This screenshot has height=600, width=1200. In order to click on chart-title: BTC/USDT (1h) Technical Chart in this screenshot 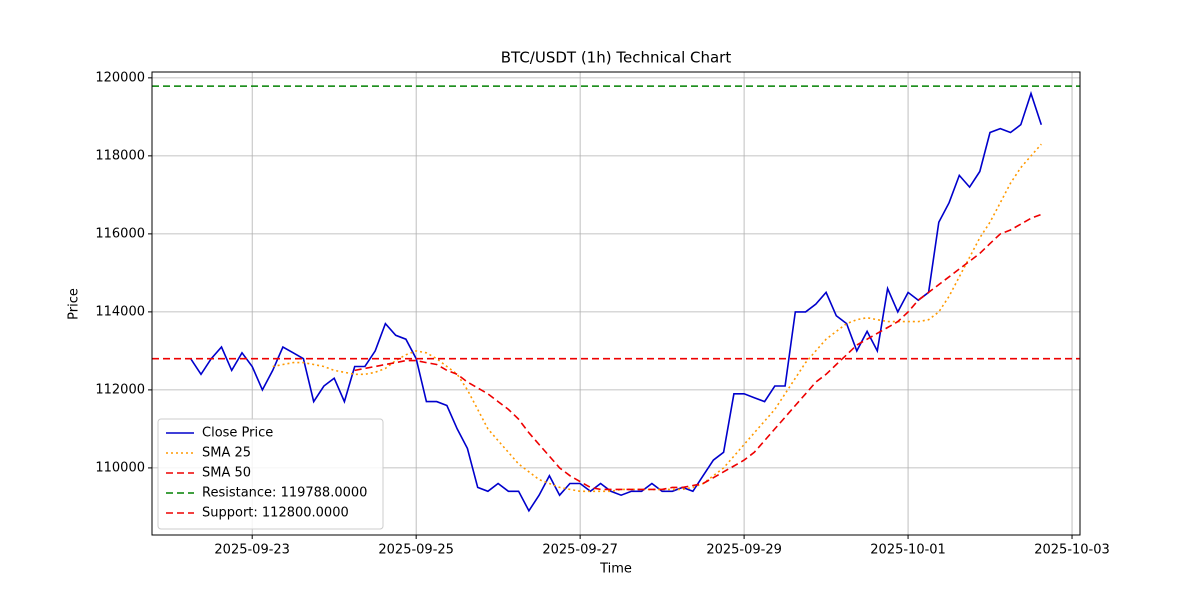, I will do `click(616, 58)`.